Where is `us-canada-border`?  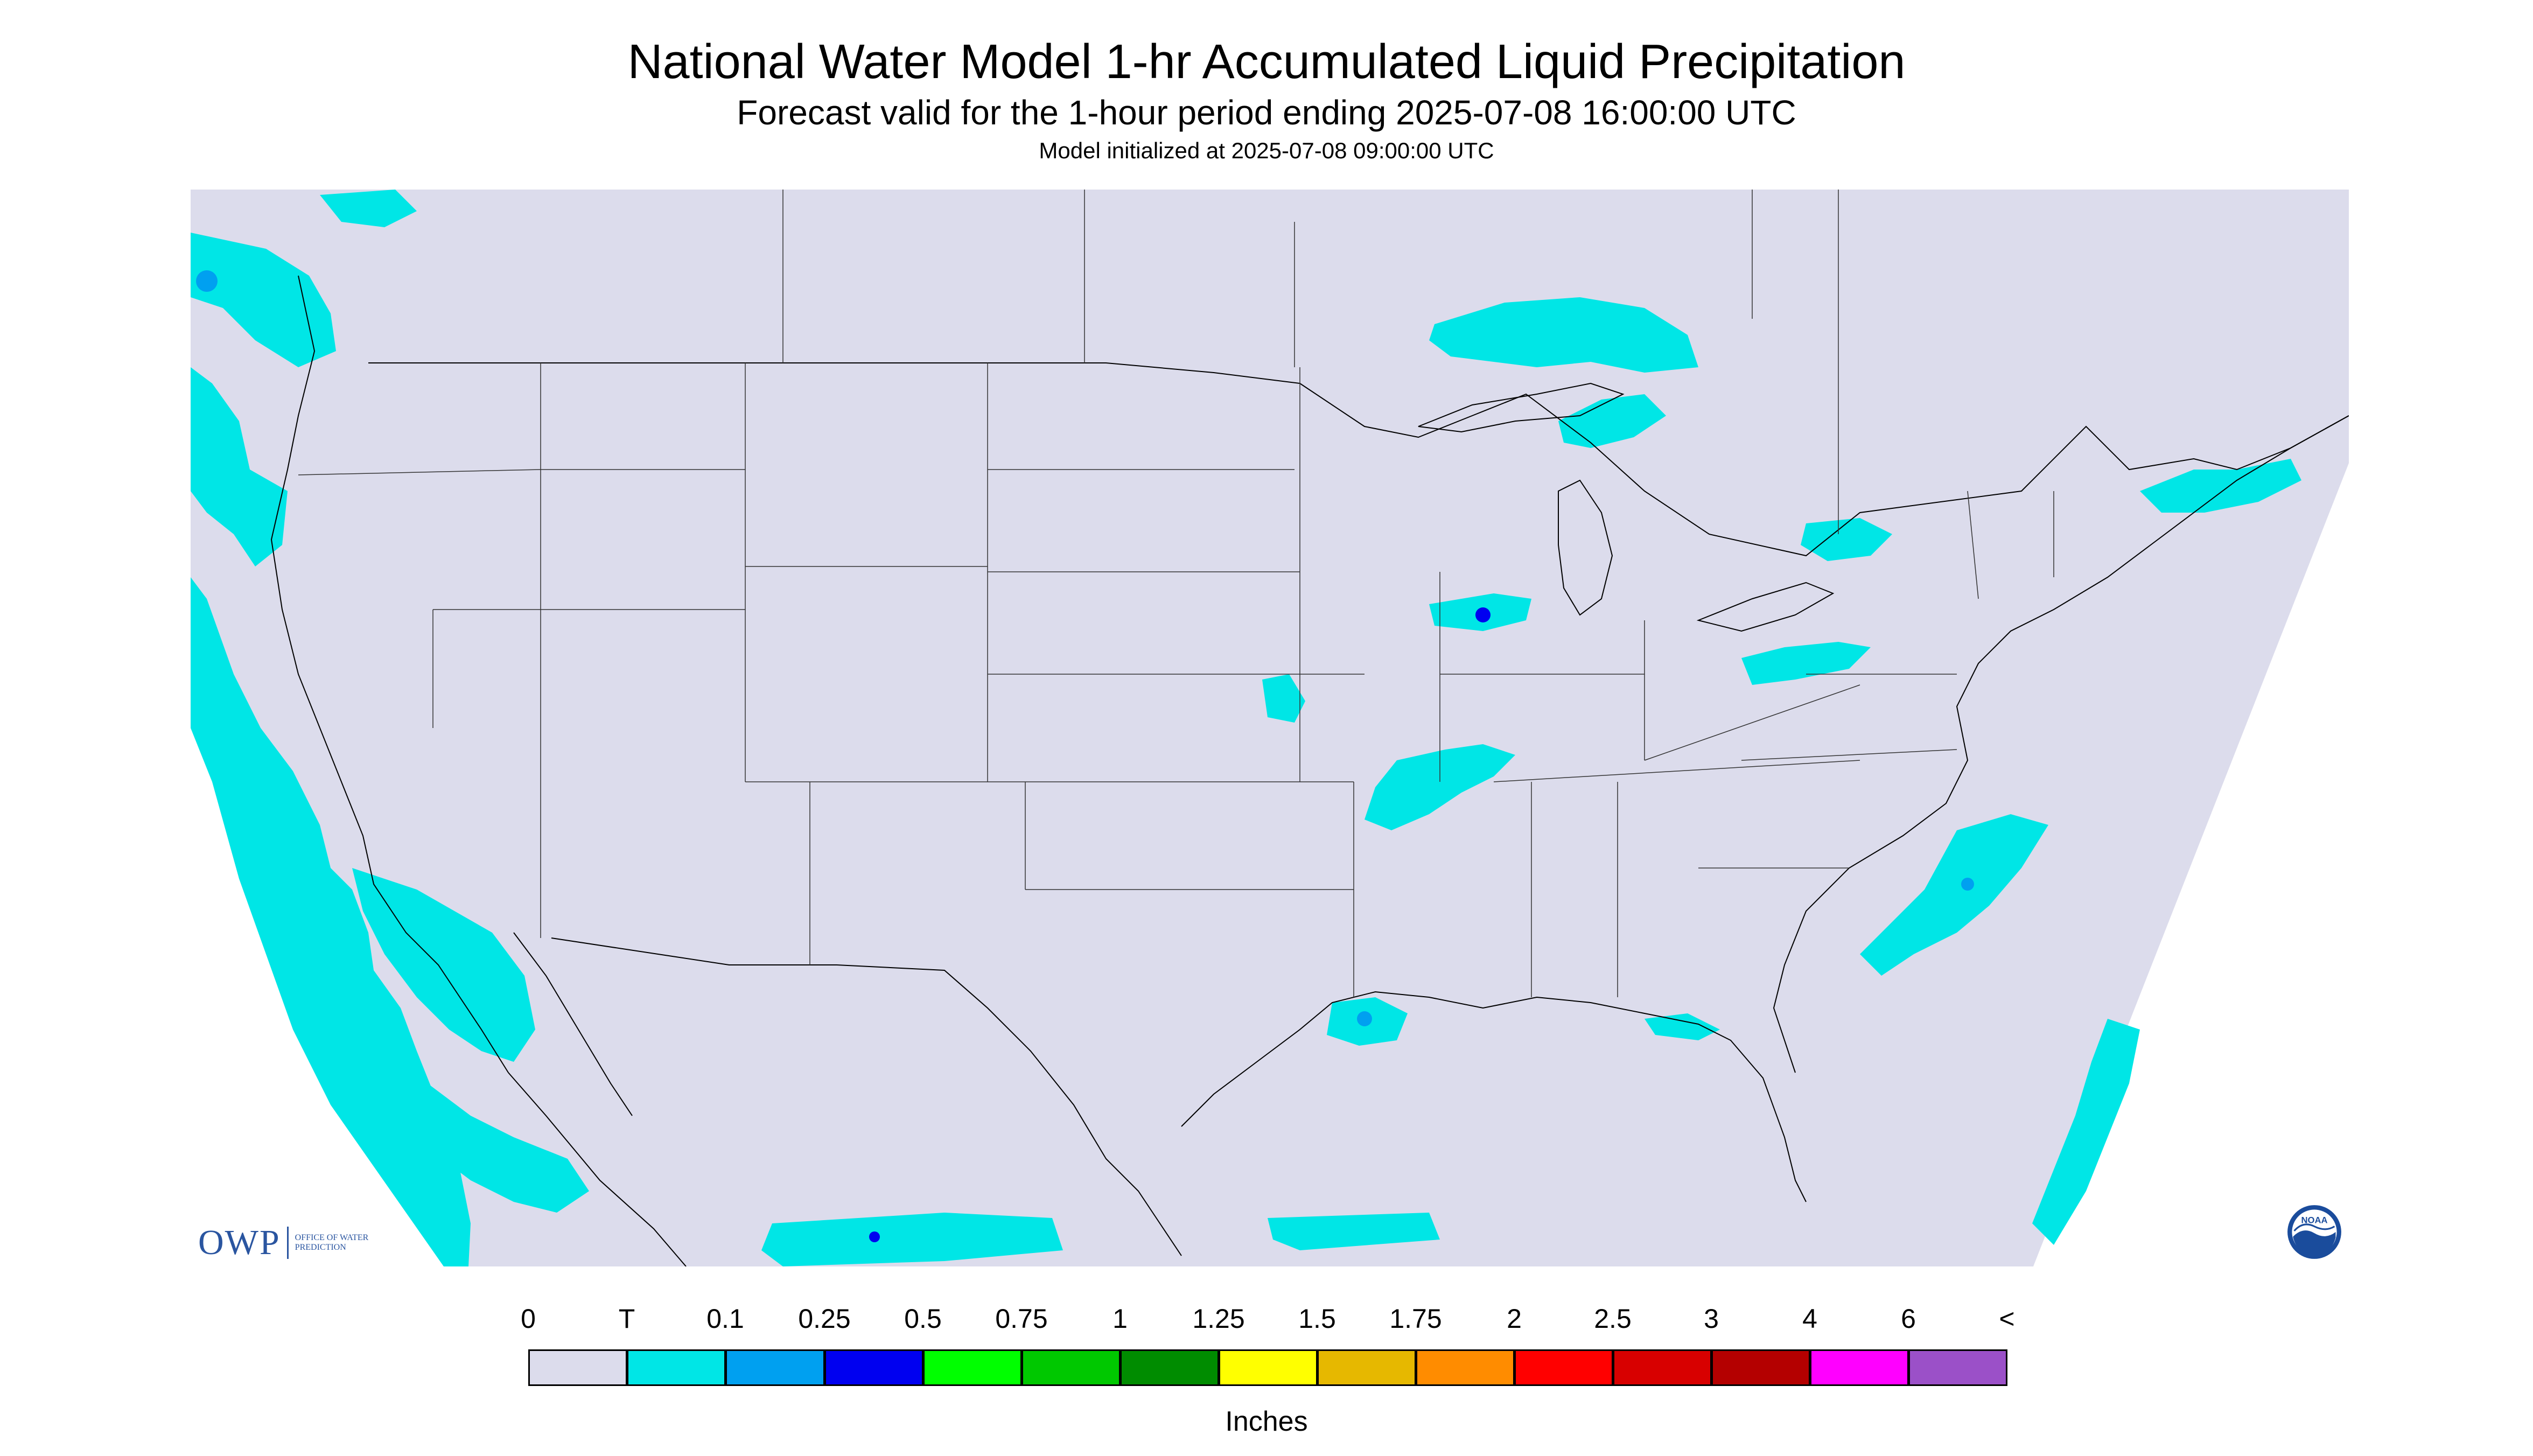
us-canada-border is located at coordinates (1358, 459).